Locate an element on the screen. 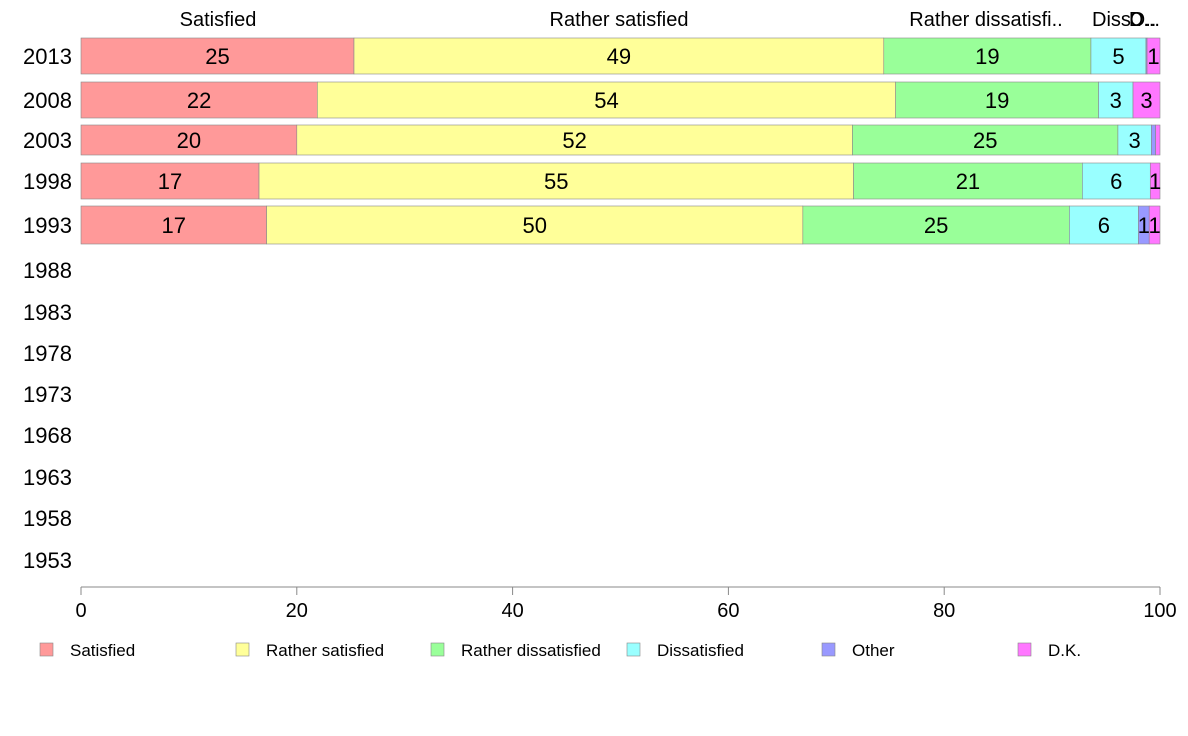 The image size is (1188, 736). y-tick-label: 1968 is located at coordinates (47, 435).